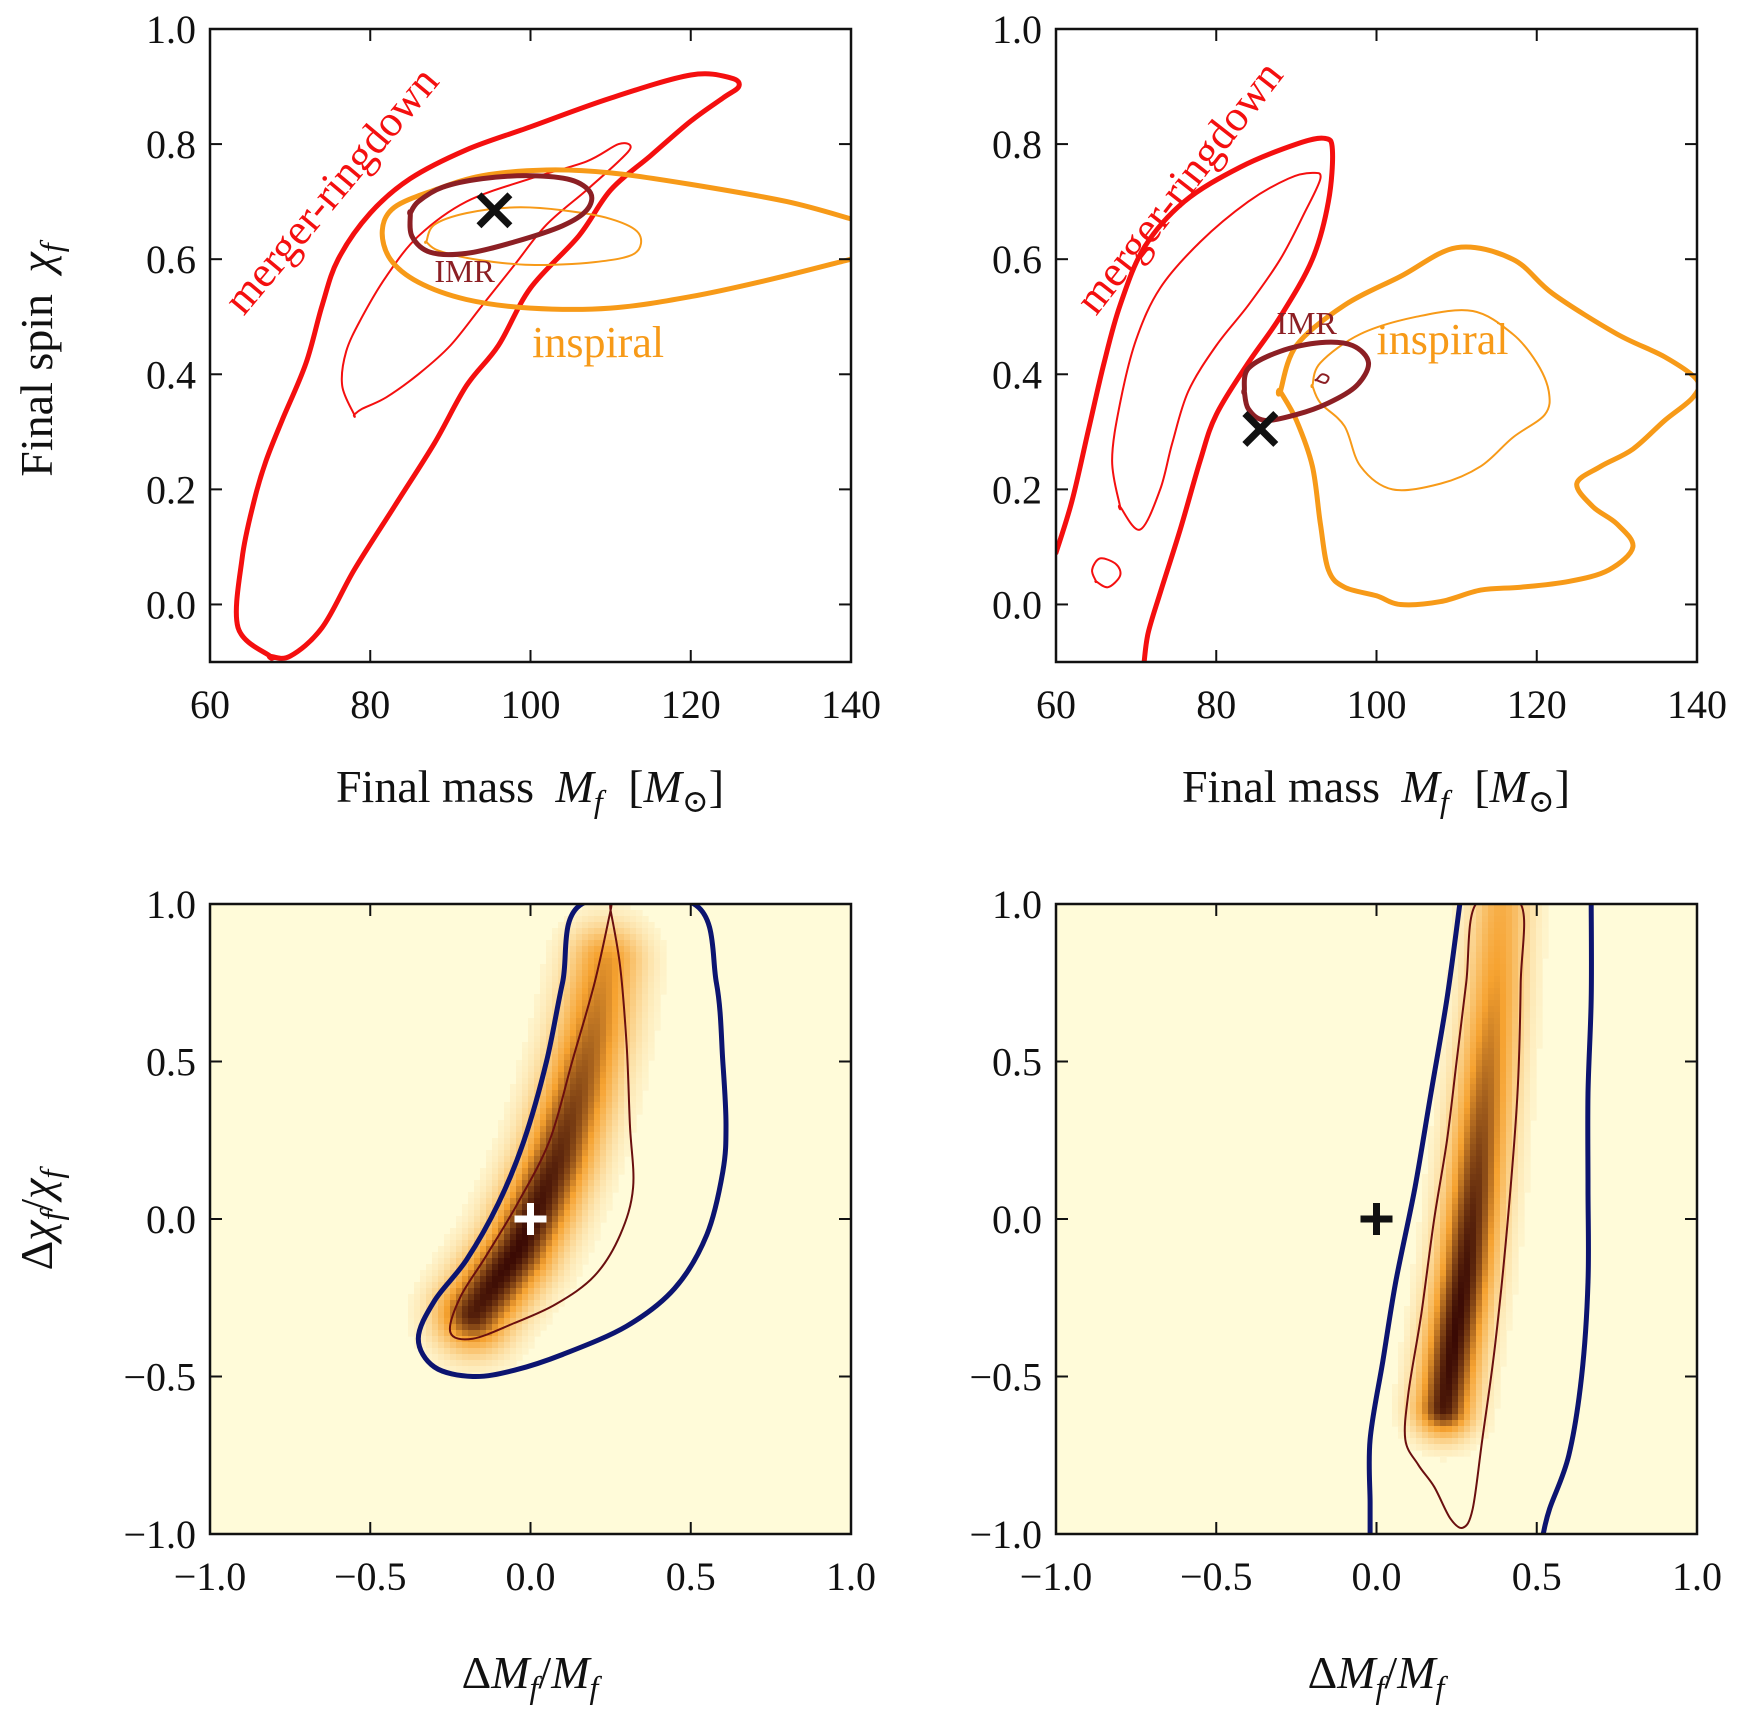 The height and width of the screenshot is (1719, 1741). Describe the element at coordinates (531, 704) in the screenshot. I see `x-tick-label: 100` at that location.